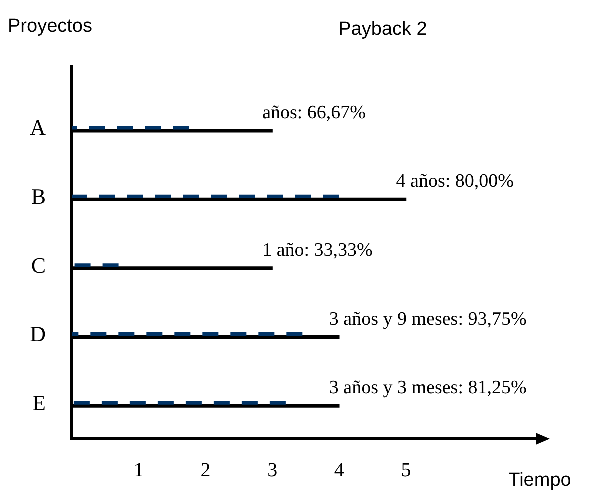 This screenshot has height=495, width=601. I want to click on y-tick-label: B, so click(38, 196).